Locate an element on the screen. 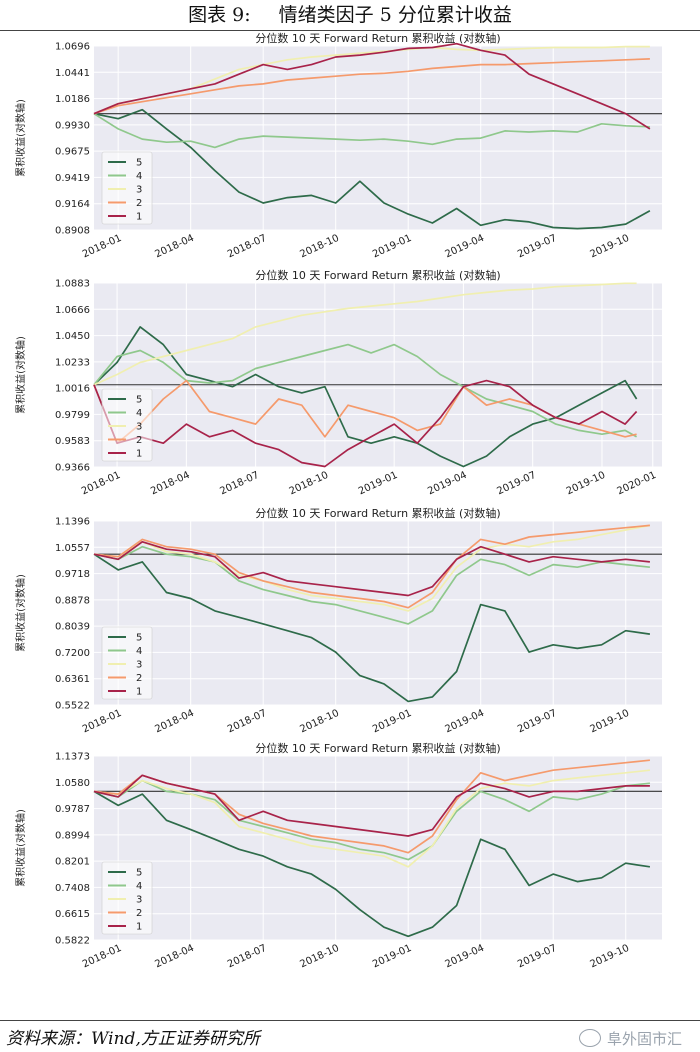 The height and width of the screenshot is (1052, 700). y-tick-label: 1.0883 is located at coordinates (72, 284).